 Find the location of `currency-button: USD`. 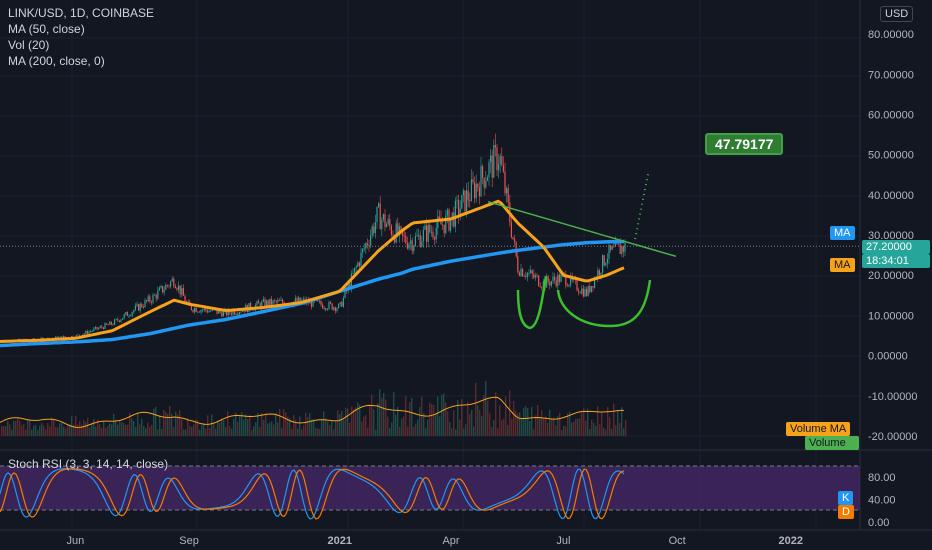

currency-button: USD is located at coordinates (897, 14).